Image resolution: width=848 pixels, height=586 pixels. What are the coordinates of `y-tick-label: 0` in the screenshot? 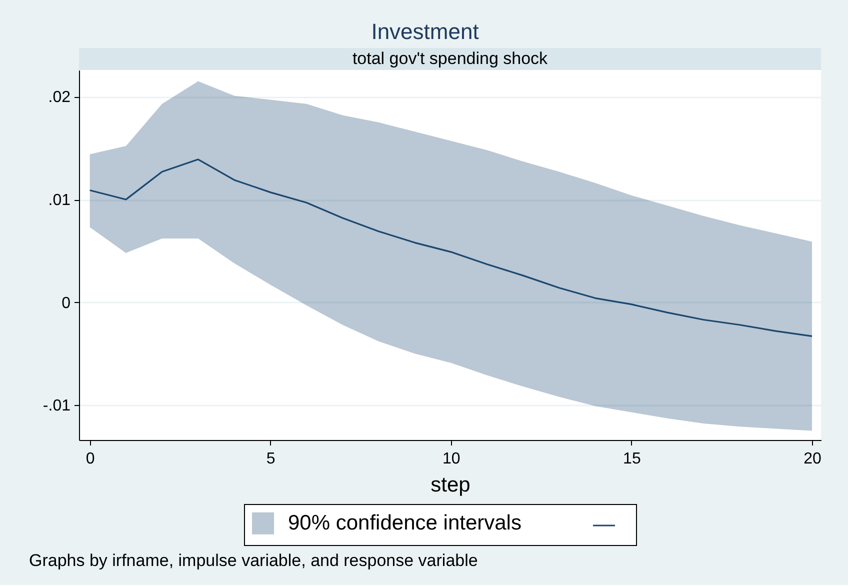 It's located at (66, 303).